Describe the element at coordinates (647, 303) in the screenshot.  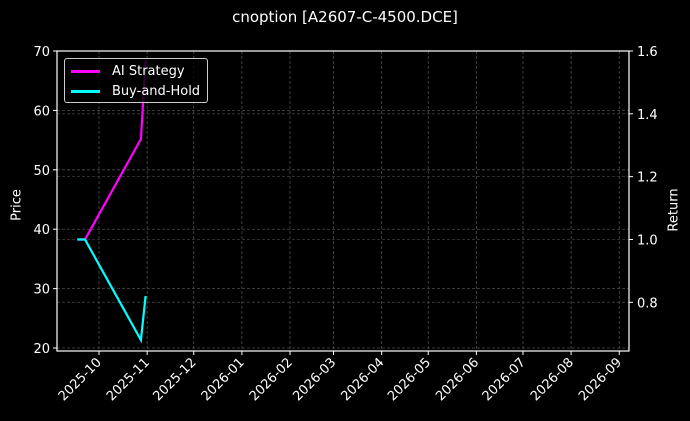
I see `y-tick-label-right: 0.8` at that location.